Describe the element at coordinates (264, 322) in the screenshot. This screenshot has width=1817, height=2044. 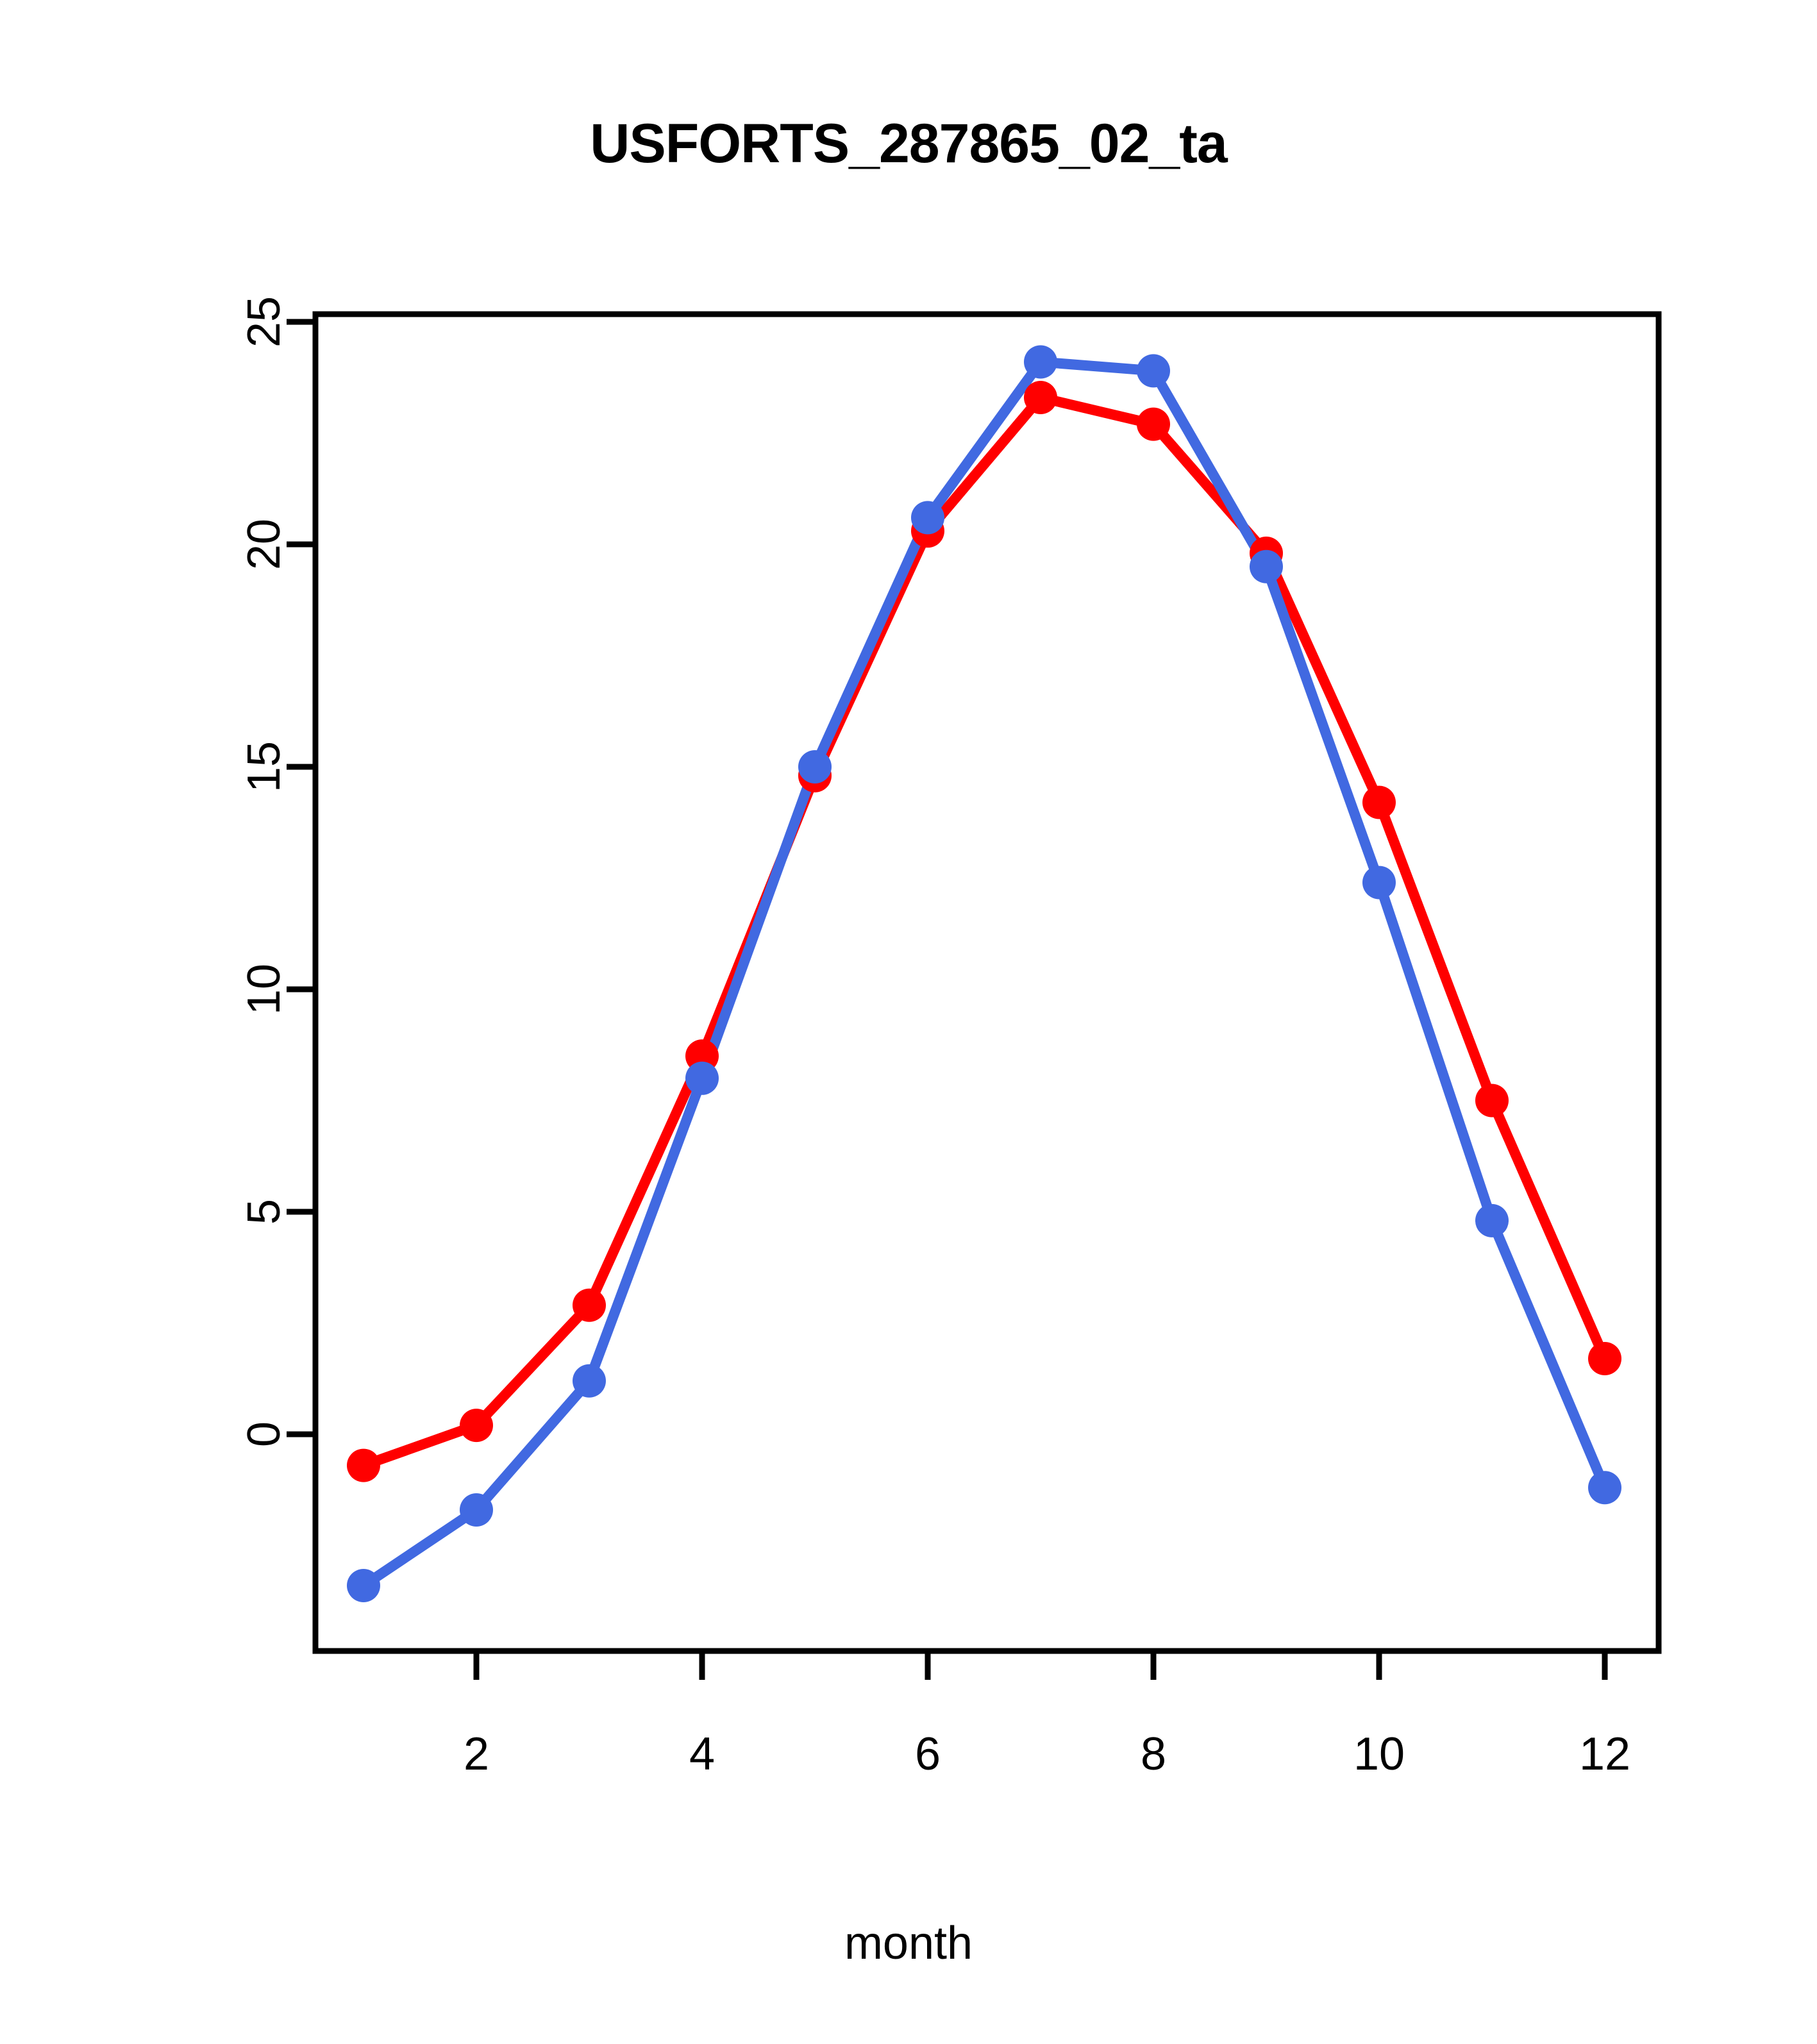
I see `y-axis-tick-label: 25` at that location.